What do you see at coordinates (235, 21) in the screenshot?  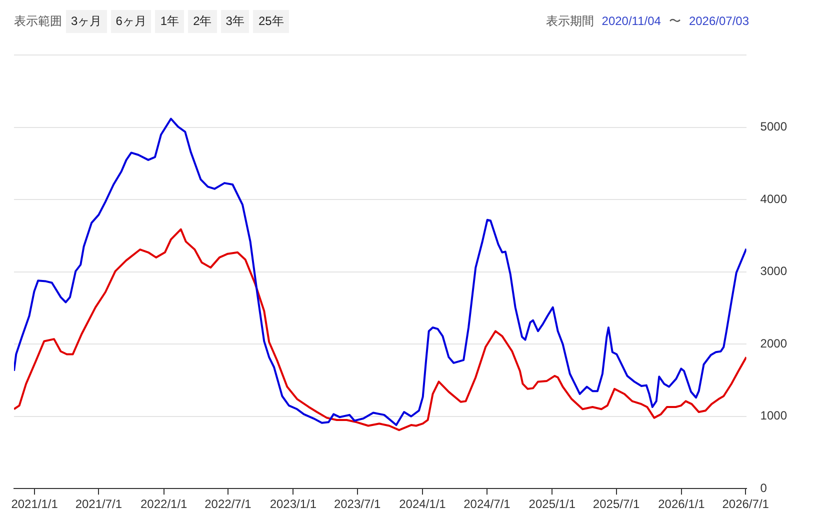 I see `text: 3年` at bounding box center [235, 21].